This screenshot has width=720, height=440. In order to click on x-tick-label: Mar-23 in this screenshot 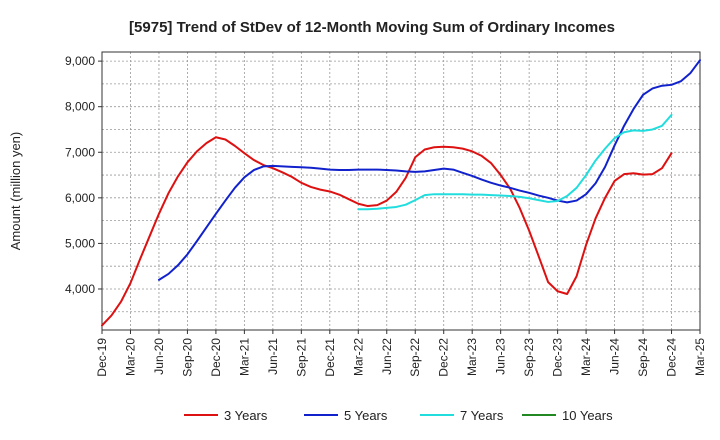, I will do `click(472, 357)`.